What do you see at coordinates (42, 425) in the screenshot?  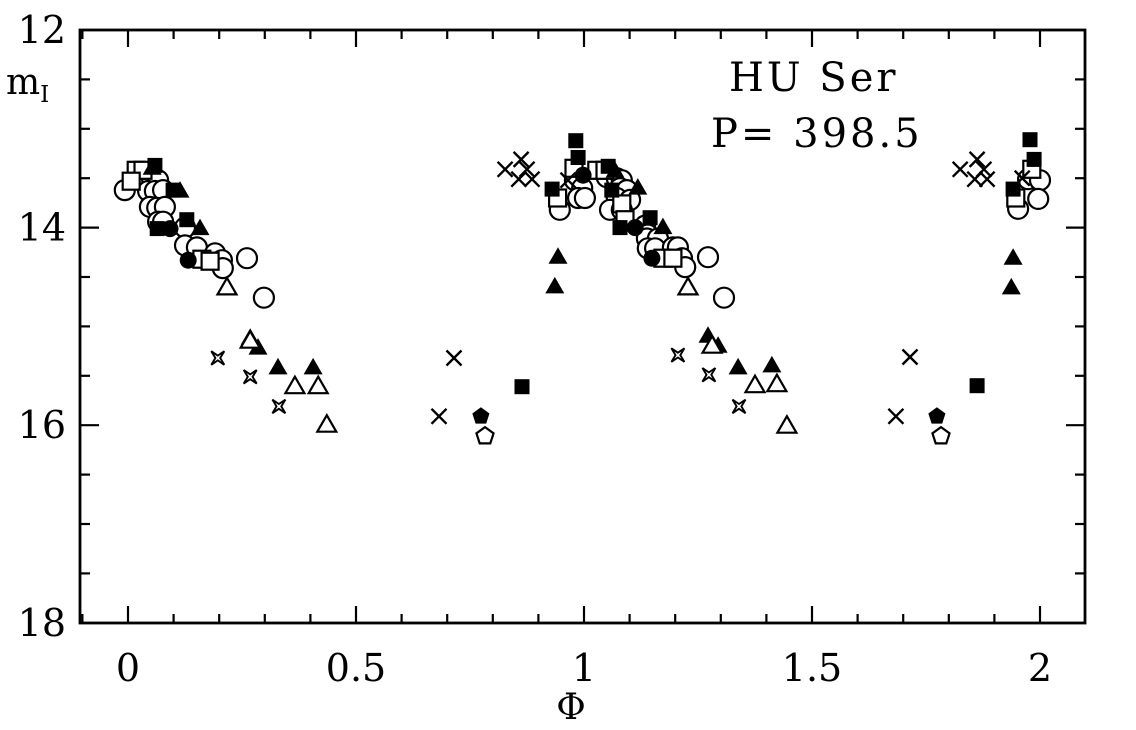 I see `y-tick-label: 16` at bounding box center [42, 425].